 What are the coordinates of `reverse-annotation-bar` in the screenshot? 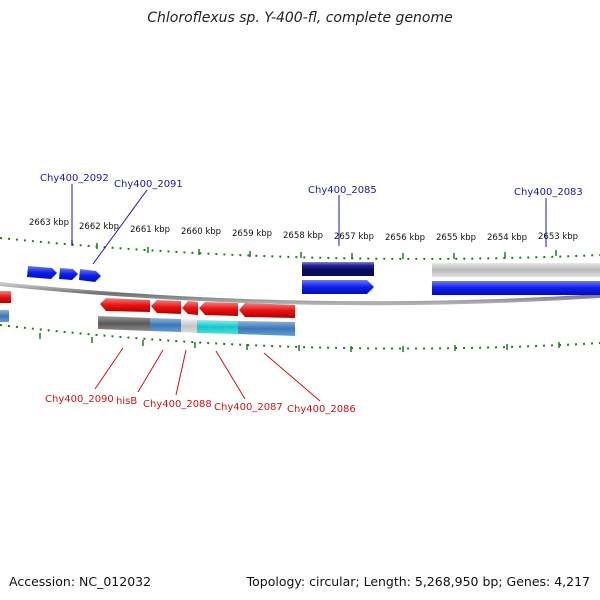 It's located at (196, 326).